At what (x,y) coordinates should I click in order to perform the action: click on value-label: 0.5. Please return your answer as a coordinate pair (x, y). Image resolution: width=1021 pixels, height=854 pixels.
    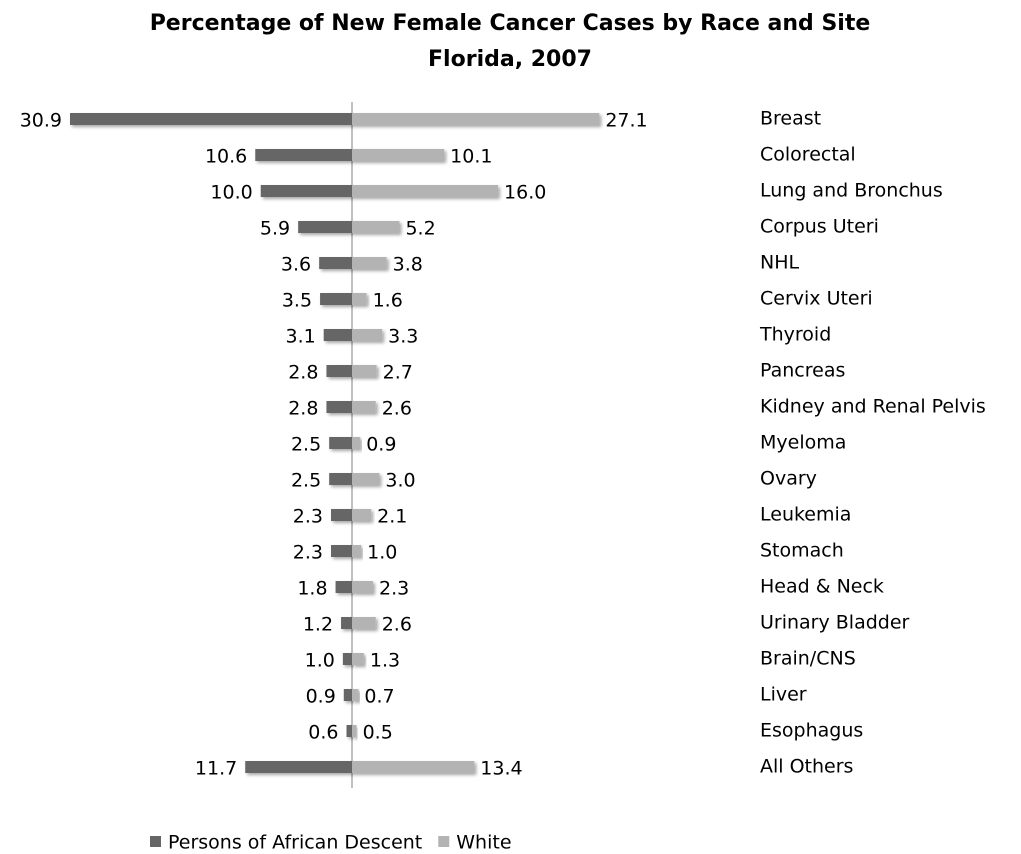
    Looking at the image, I should click on (378, 733).